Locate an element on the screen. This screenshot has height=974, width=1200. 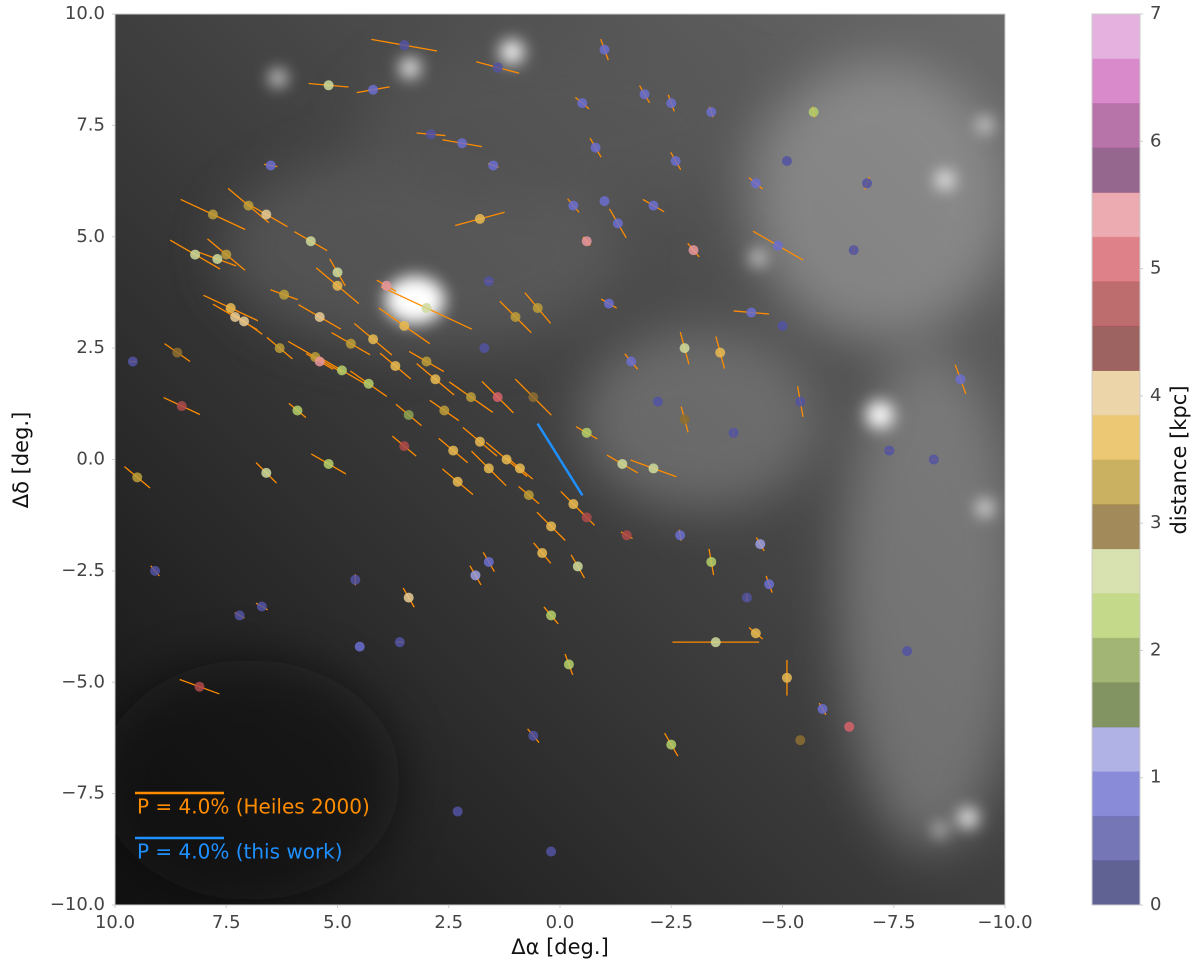
colorbar-tick-label: 6 is located at coordinates (1155, 140).